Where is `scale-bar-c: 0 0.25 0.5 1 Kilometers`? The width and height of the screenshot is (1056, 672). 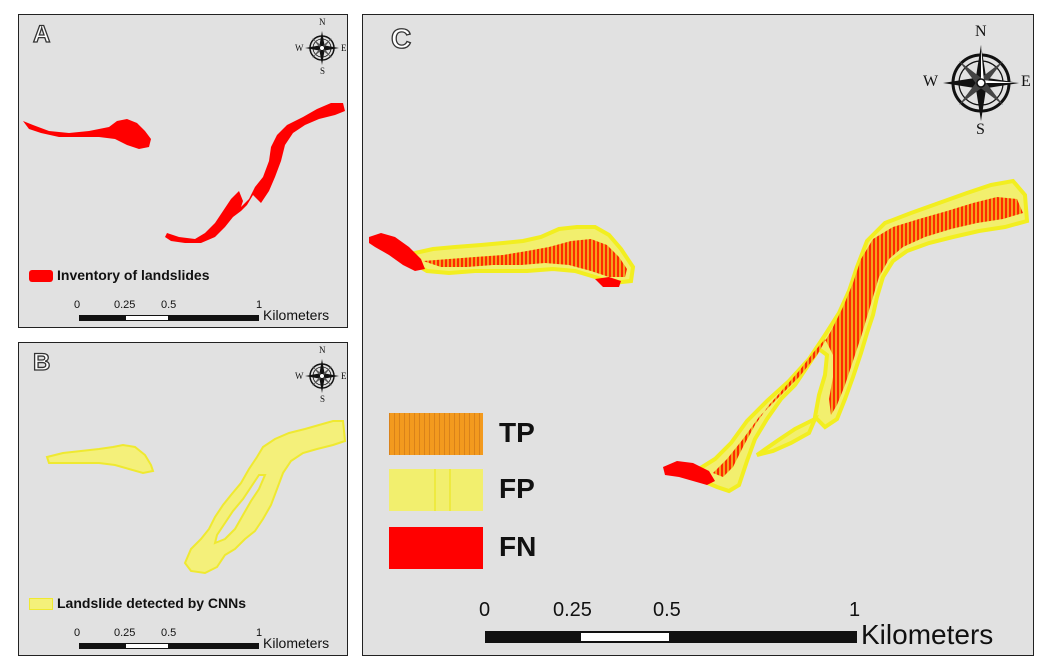 scale-bar-c: 0 0.25 0.5 1 Kilometers is located at coordinates (754, 626).